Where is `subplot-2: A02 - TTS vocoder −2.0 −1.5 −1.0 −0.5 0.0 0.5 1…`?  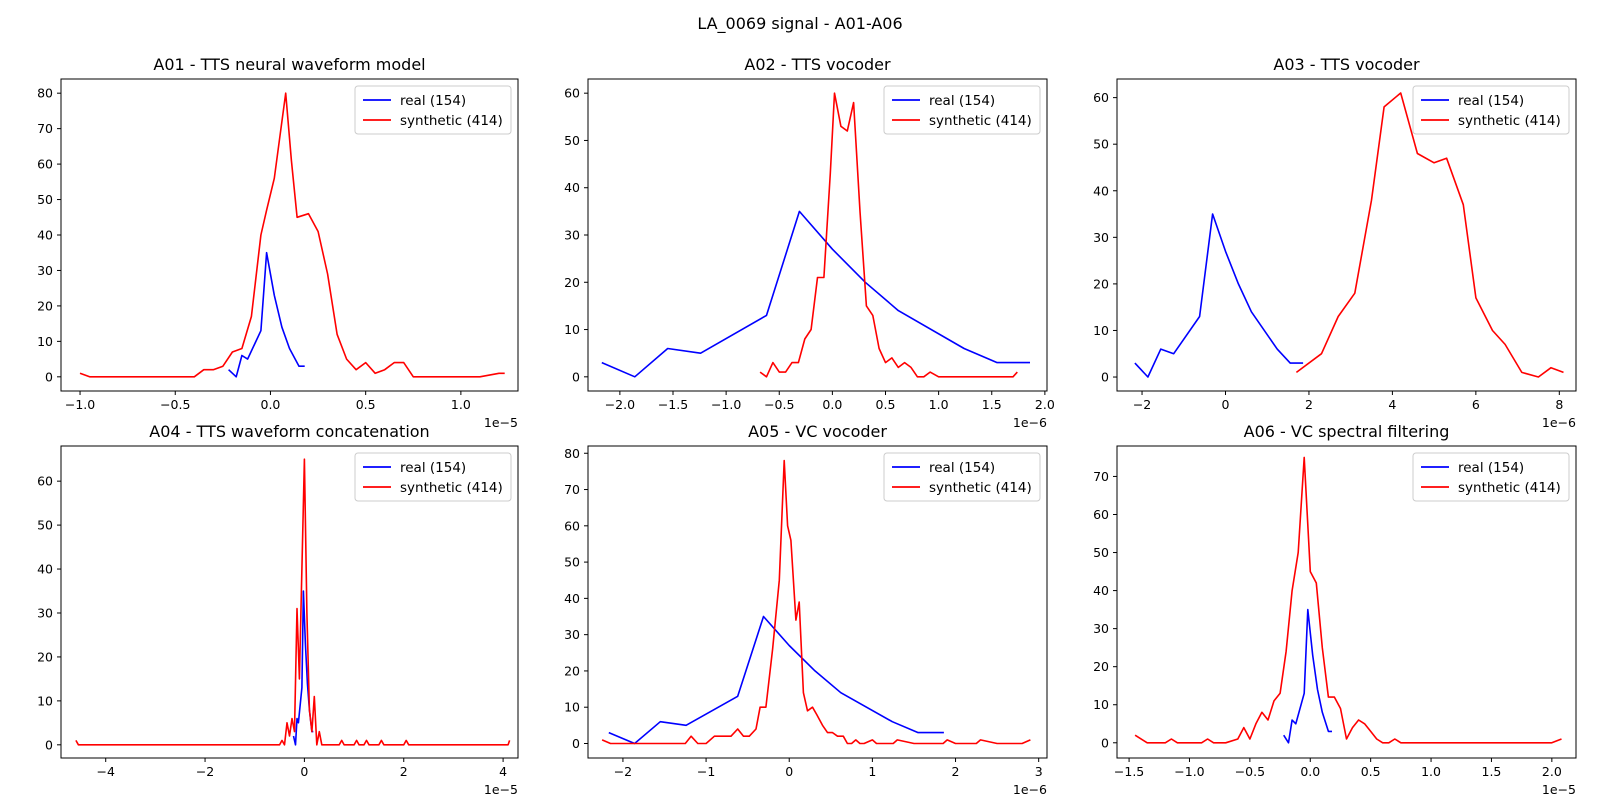
subplot-2: A02 - TTS vocoder −2.0 −1.5 −1.0 −0.5 0.0 0.5 1… is located at coordinates (809, 242).